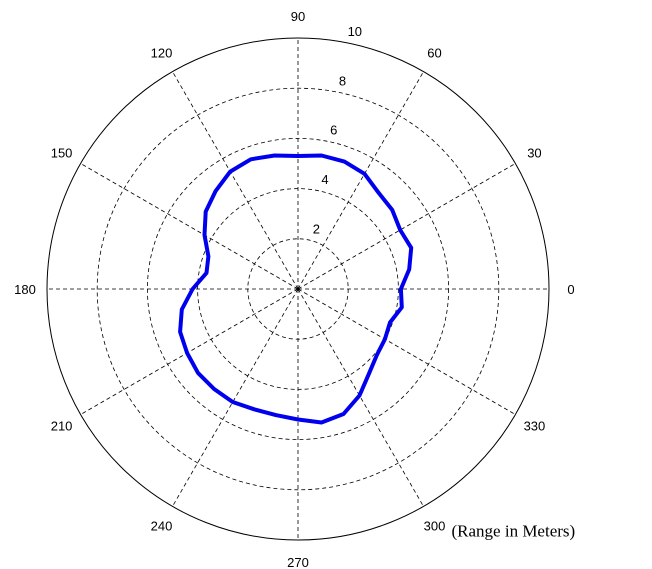 Image resolution: width=652 pixels, height=569 pixels. Describe the element at coordinates (62, 426) in the screenshot. I see `angle-tick-label-210: 210` at that location.